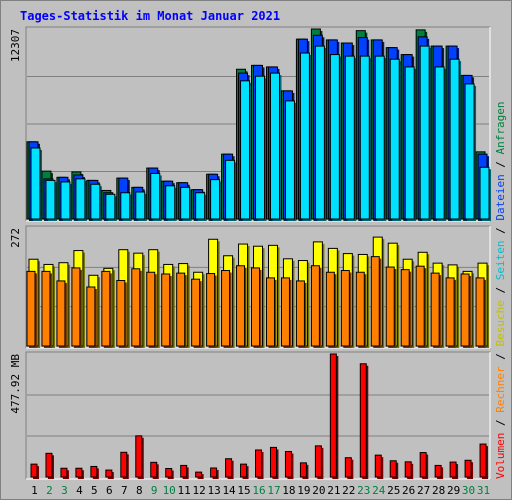 Image resolution: width=512 pixels, height=501 pixels. What do you see at coordinates (199, 490) in the screenshot?
I see `day-label-12: 12` at bounding box center [199, 490].